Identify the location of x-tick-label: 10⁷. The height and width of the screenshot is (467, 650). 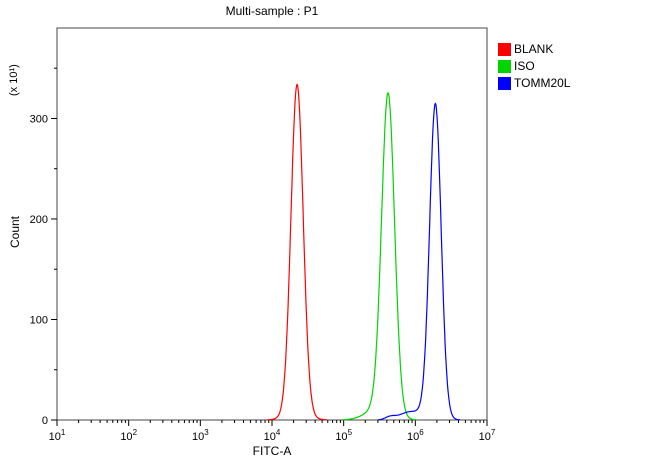
(487, 435).